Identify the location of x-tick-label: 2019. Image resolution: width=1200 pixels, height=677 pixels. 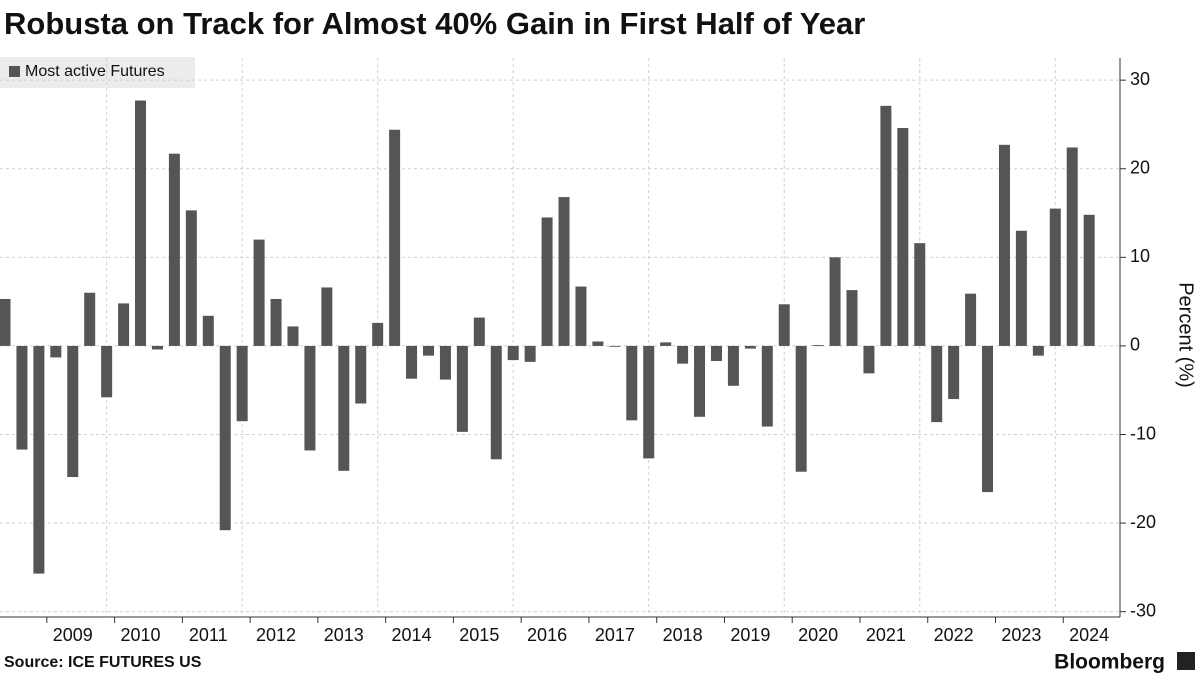
(750, 635).